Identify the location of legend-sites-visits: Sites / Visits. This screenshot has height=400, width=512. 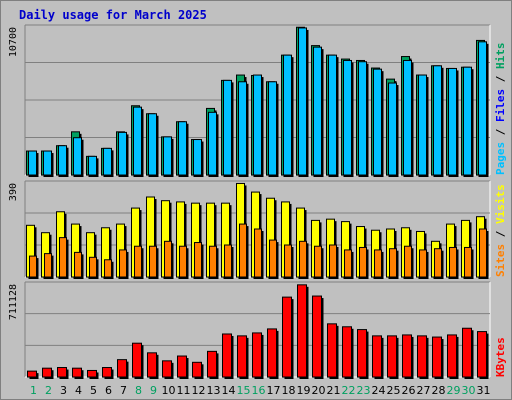
(500, 230).